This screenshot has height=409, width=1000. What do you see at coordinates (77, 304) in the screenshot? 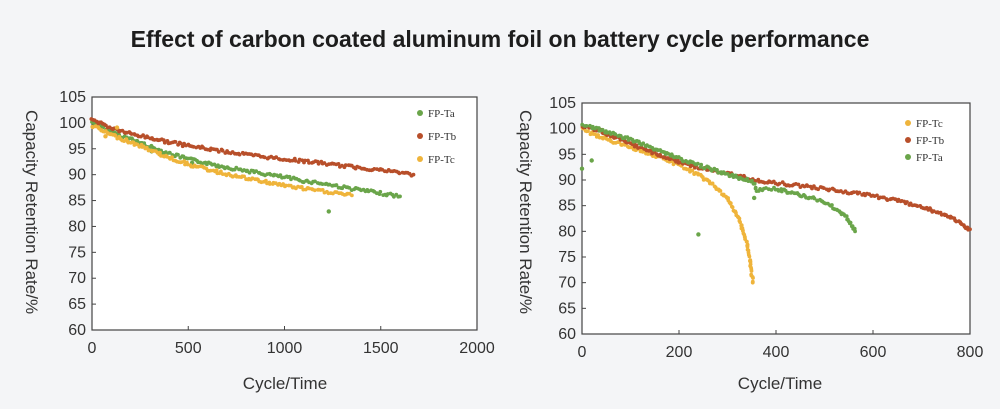
I see `y-tick-label: 65` at bounding box center [77, 304].